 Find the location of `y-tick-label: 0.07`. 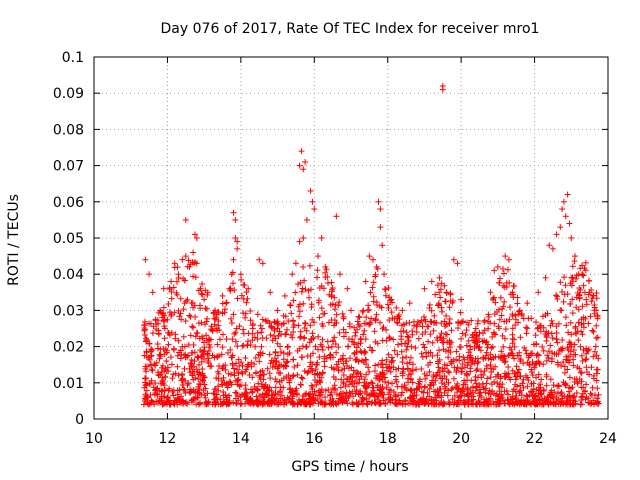

y-tick-label: 0.07 is located at coordinates (68, 167).